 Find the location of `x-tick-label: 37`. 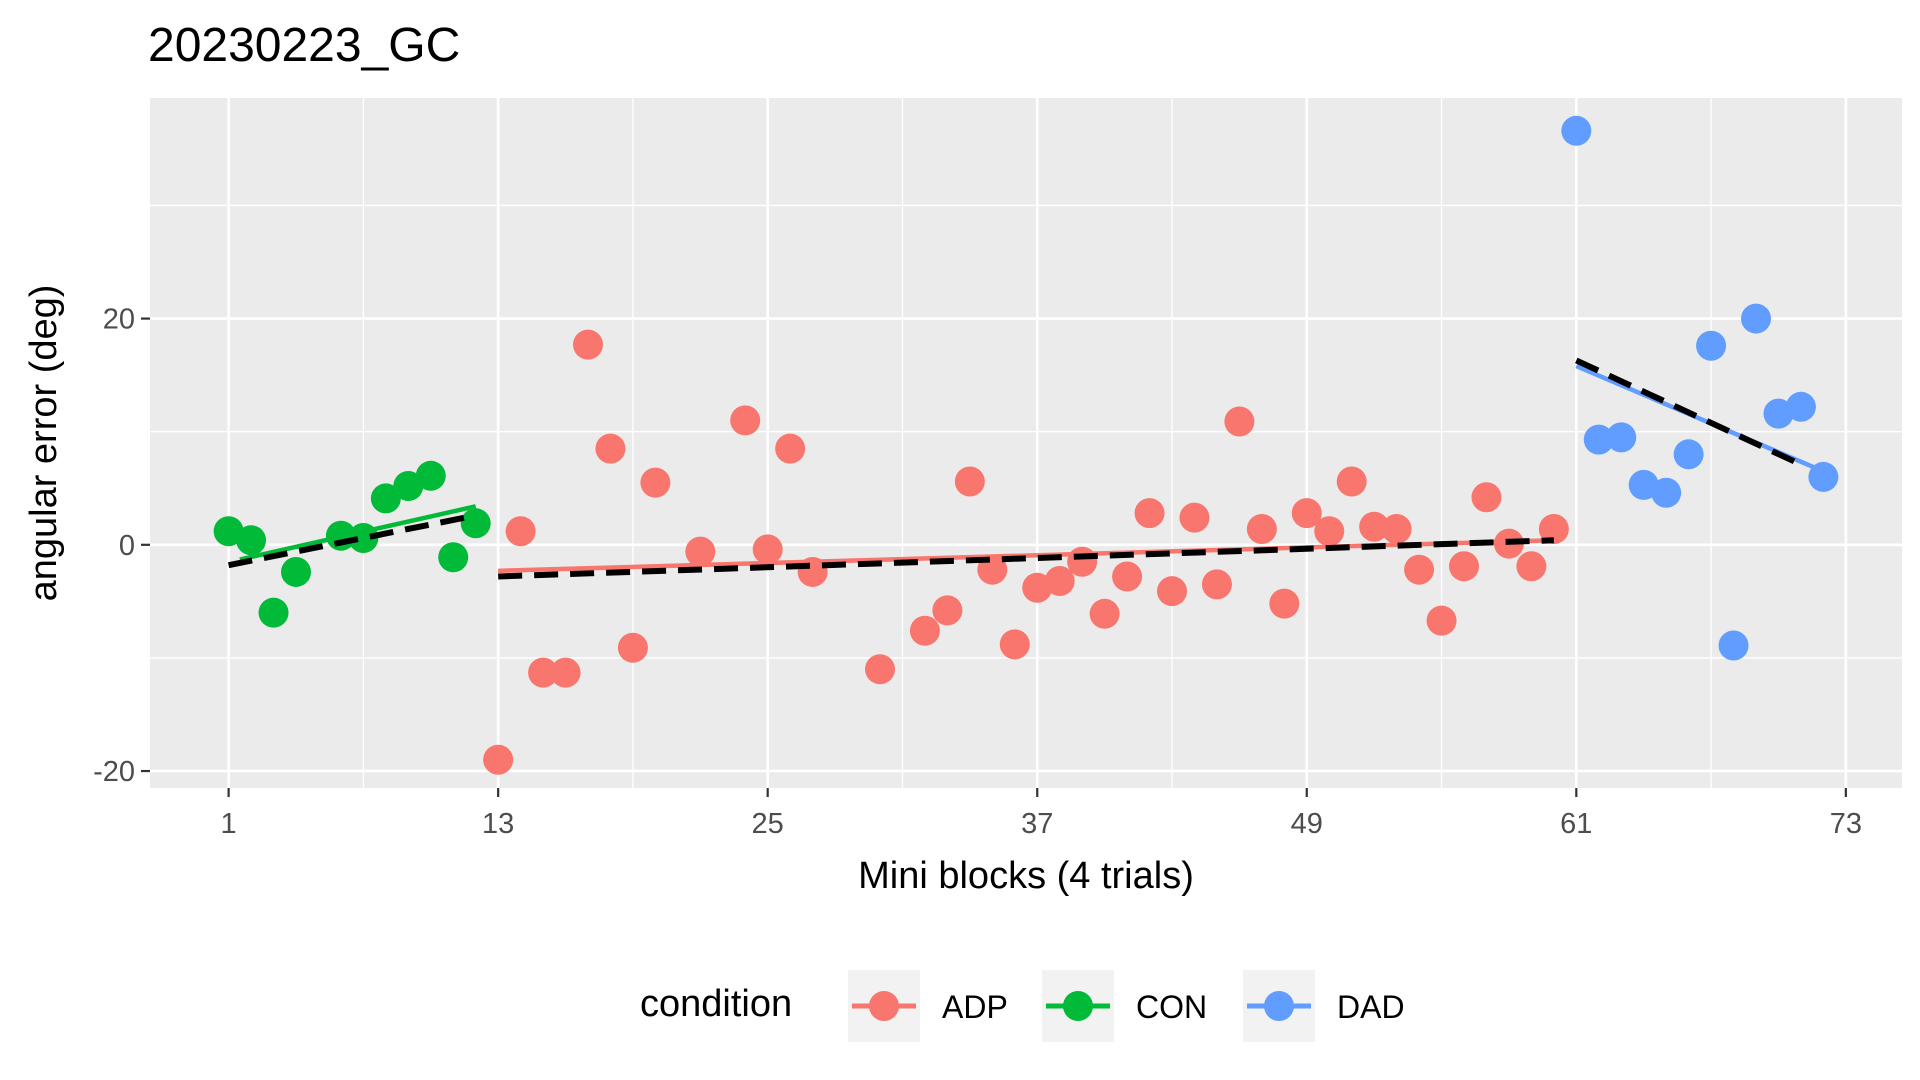

x-tick-label: 37 is located at coordinates (1037, 824).